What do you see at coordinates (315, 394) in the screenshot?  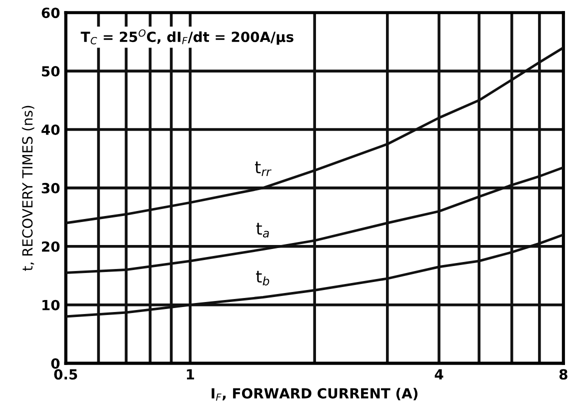 I see `x-axis-title: I$_{F}$, FORWARD CURRENT (A)` at bounding box center [315, 394].